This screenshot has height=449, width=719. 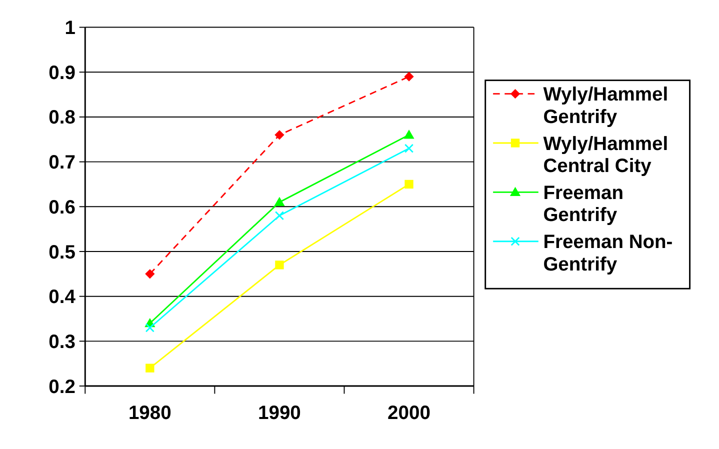 What do you see at coordinates (62, 118) in the screenshot?
I see `y-tick-label: 0.8` at bounding box center [62, 118].